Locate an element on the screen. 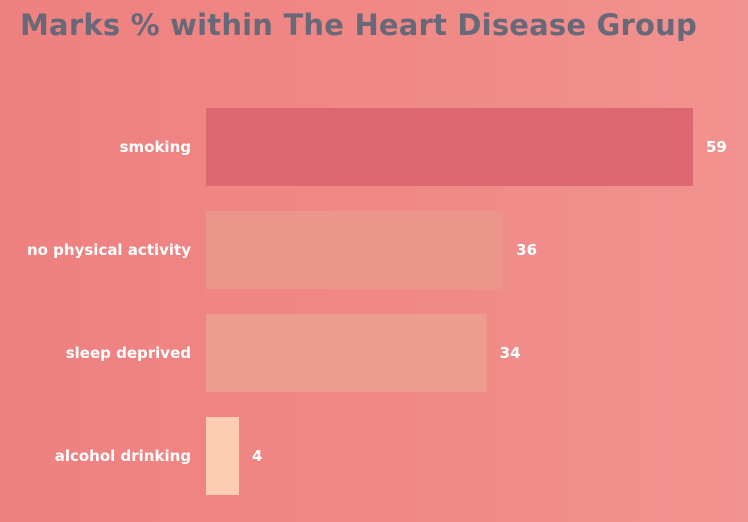 This screenshot has width=748, height=522. bar-no-physical-activity is located at coordinates (355, 250).